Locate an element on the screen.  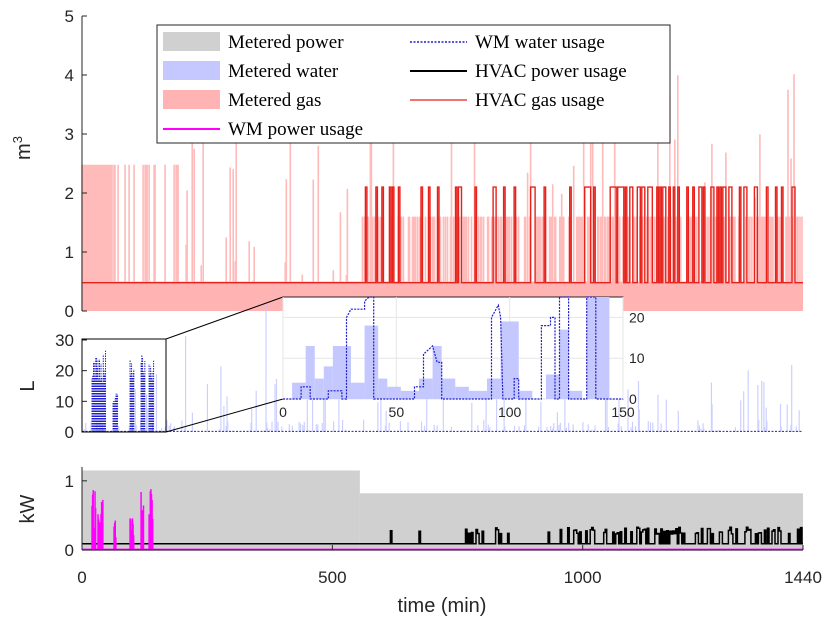
inset-y-tick-label: 20 is located at coordinates (637, 317).